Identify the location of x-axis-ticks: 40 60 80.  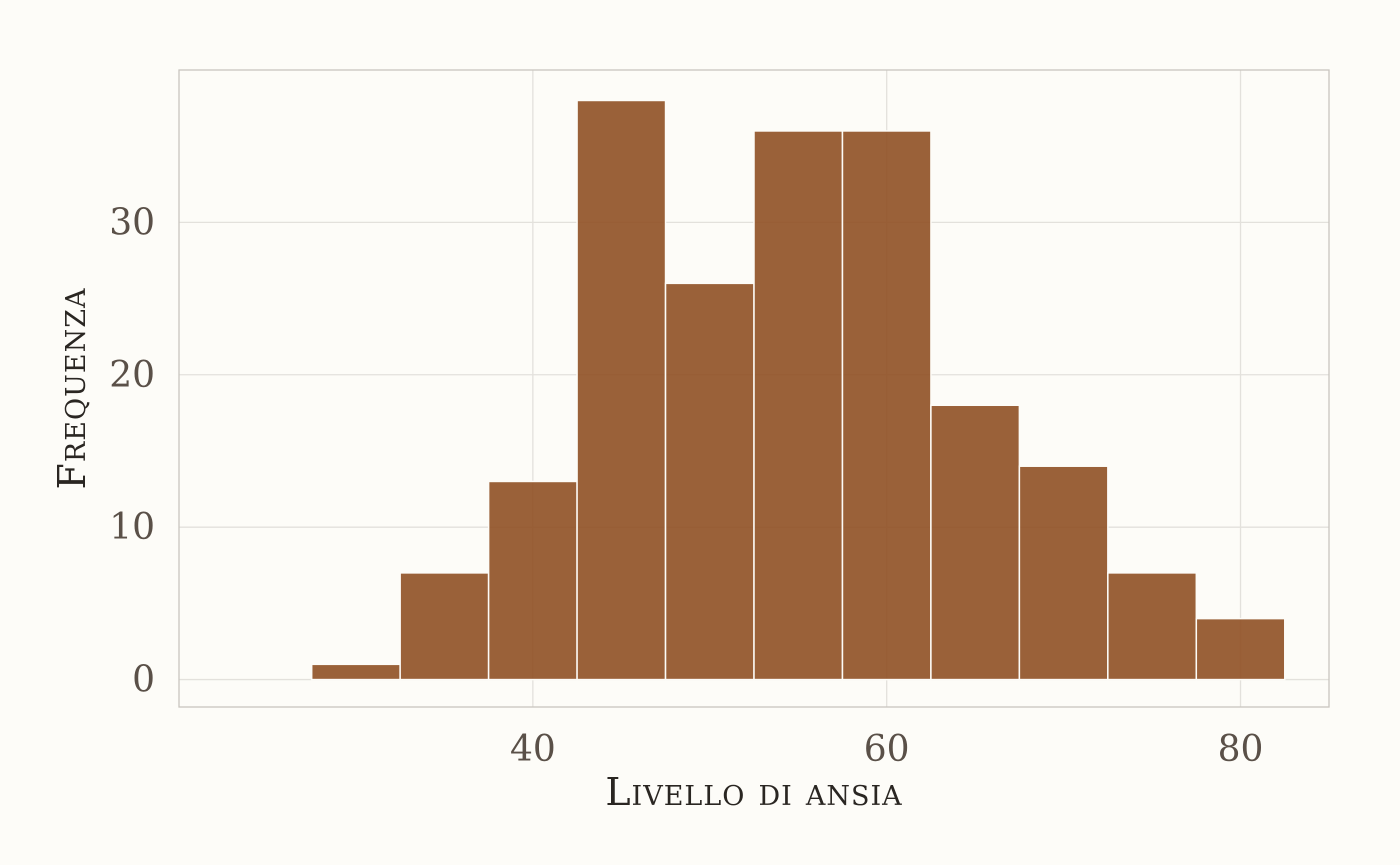
(887, 749).